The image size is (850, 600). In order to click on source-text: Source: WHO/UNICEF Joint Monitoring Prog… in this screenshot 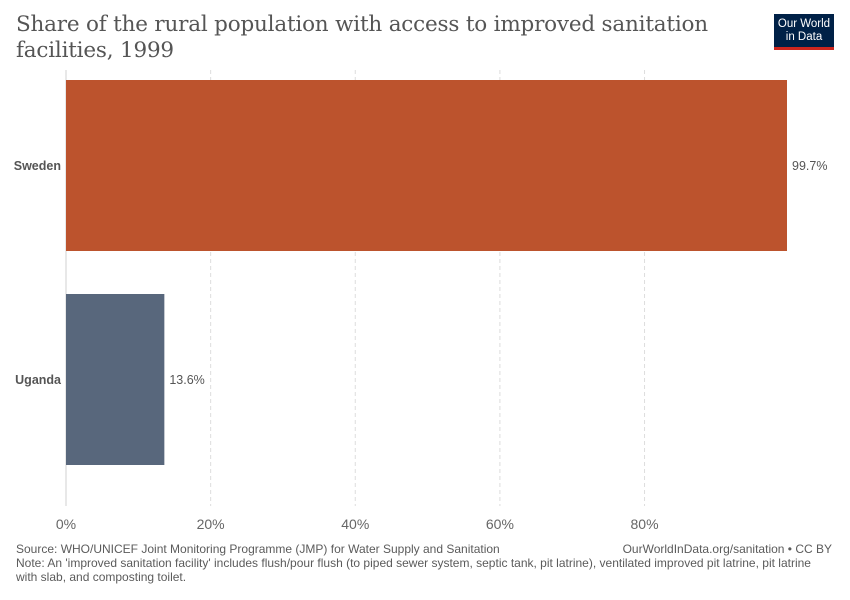, I will do `click(258, 549)`.